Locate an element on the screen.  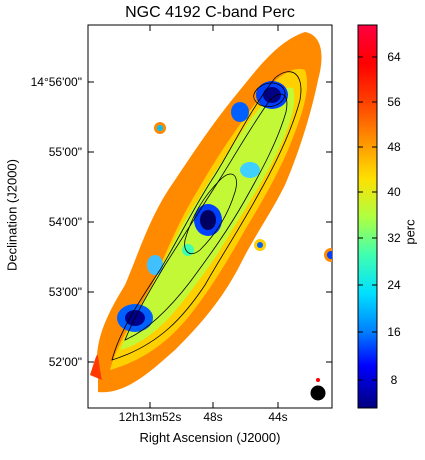
x-tick-label: 48s is located at coordinates (213, 417).